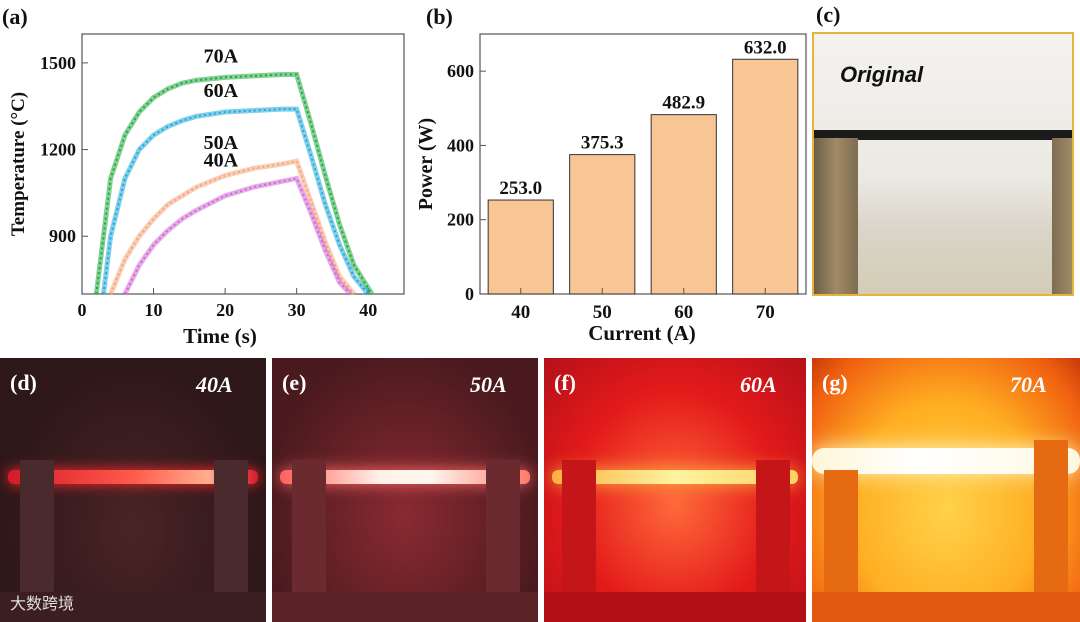 The height and width of the screenshot is (622, 1080). Describe the element at coordinates (58, 150) in the screenshot. I see `y-tick-label: 1200` at that location.